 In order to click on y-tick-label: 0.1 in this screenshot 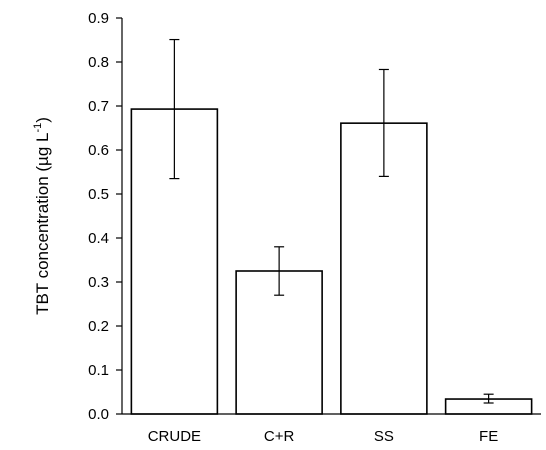, I will do `click(98, 370)`.